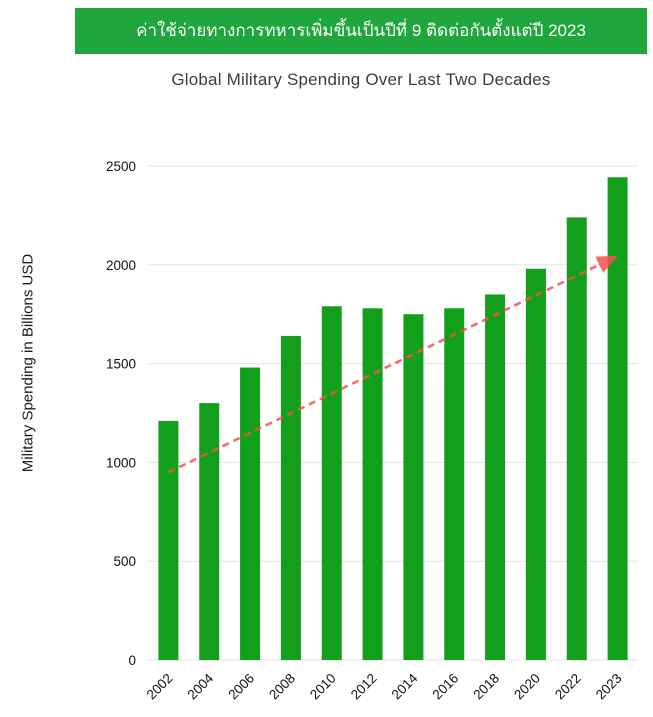 This screenshot has height=717, width=653. Describe the element at coordinates (405, 686) in the screenshot. I see `x-tick-label: 2014` at that location.